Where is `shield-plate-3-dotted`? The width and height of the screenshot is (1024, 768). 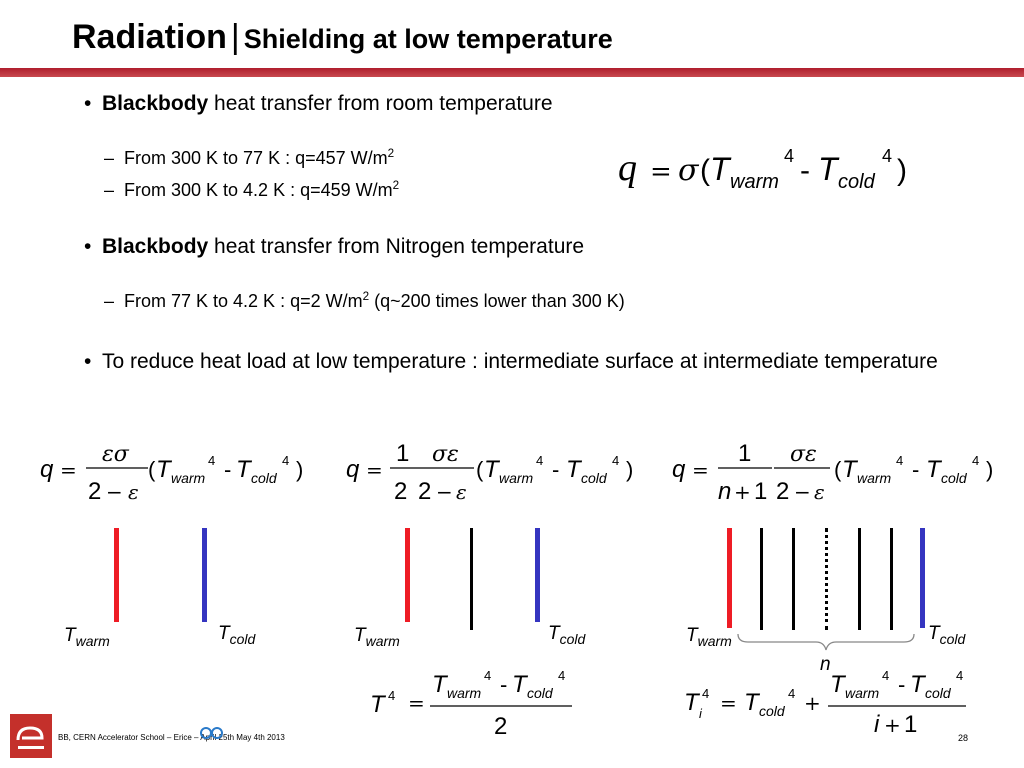 shield-plate-3-dotted is located at coordinates (826, 579).